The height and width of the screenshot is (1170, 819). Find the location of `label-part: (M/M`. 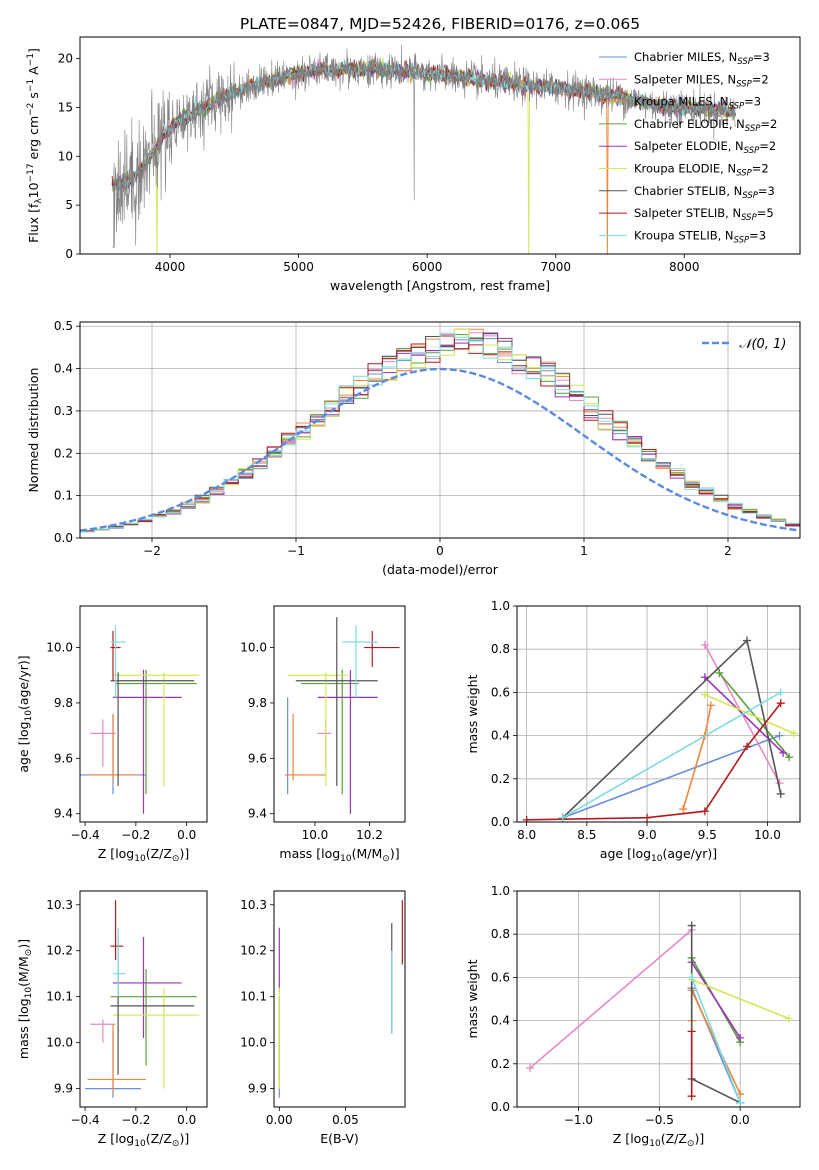

label-part: (M/M is located at coordinates (367, 853).